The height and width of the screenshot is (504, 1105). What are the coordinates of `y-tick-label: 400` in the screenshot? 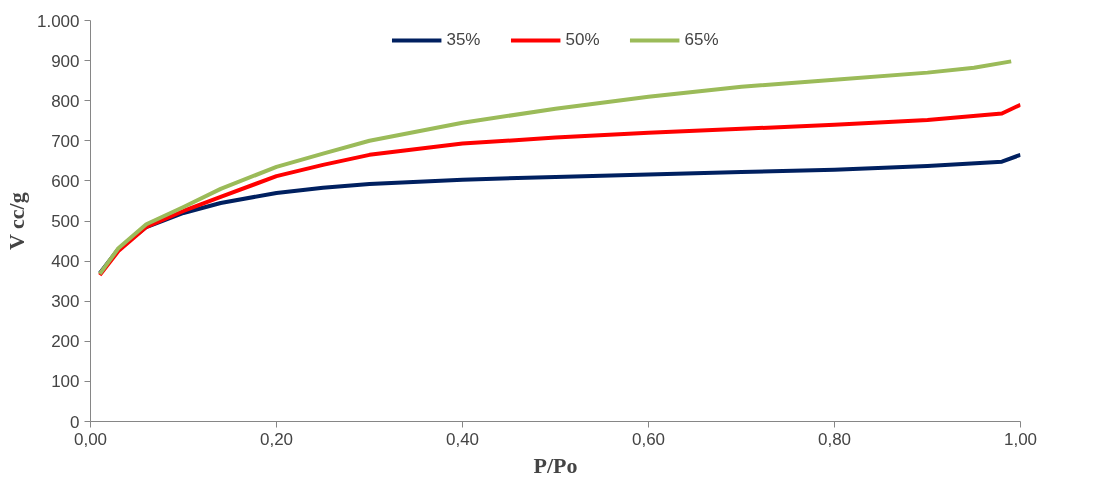 It's located at (65, 262).